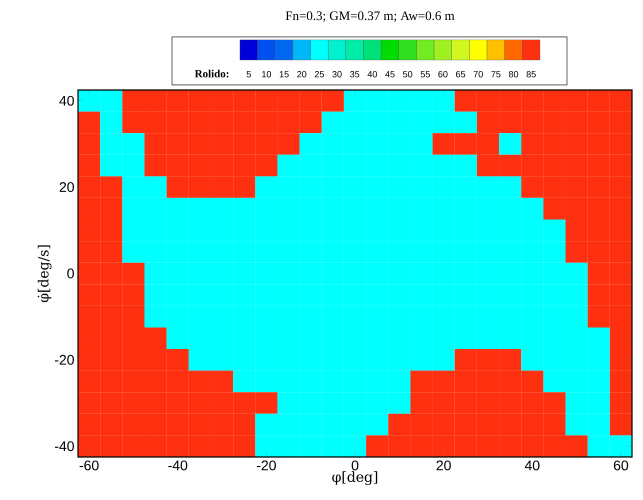 This screenshot has width=643, height=500. I want to click on y-tick-label: 20, so click(67, 187).